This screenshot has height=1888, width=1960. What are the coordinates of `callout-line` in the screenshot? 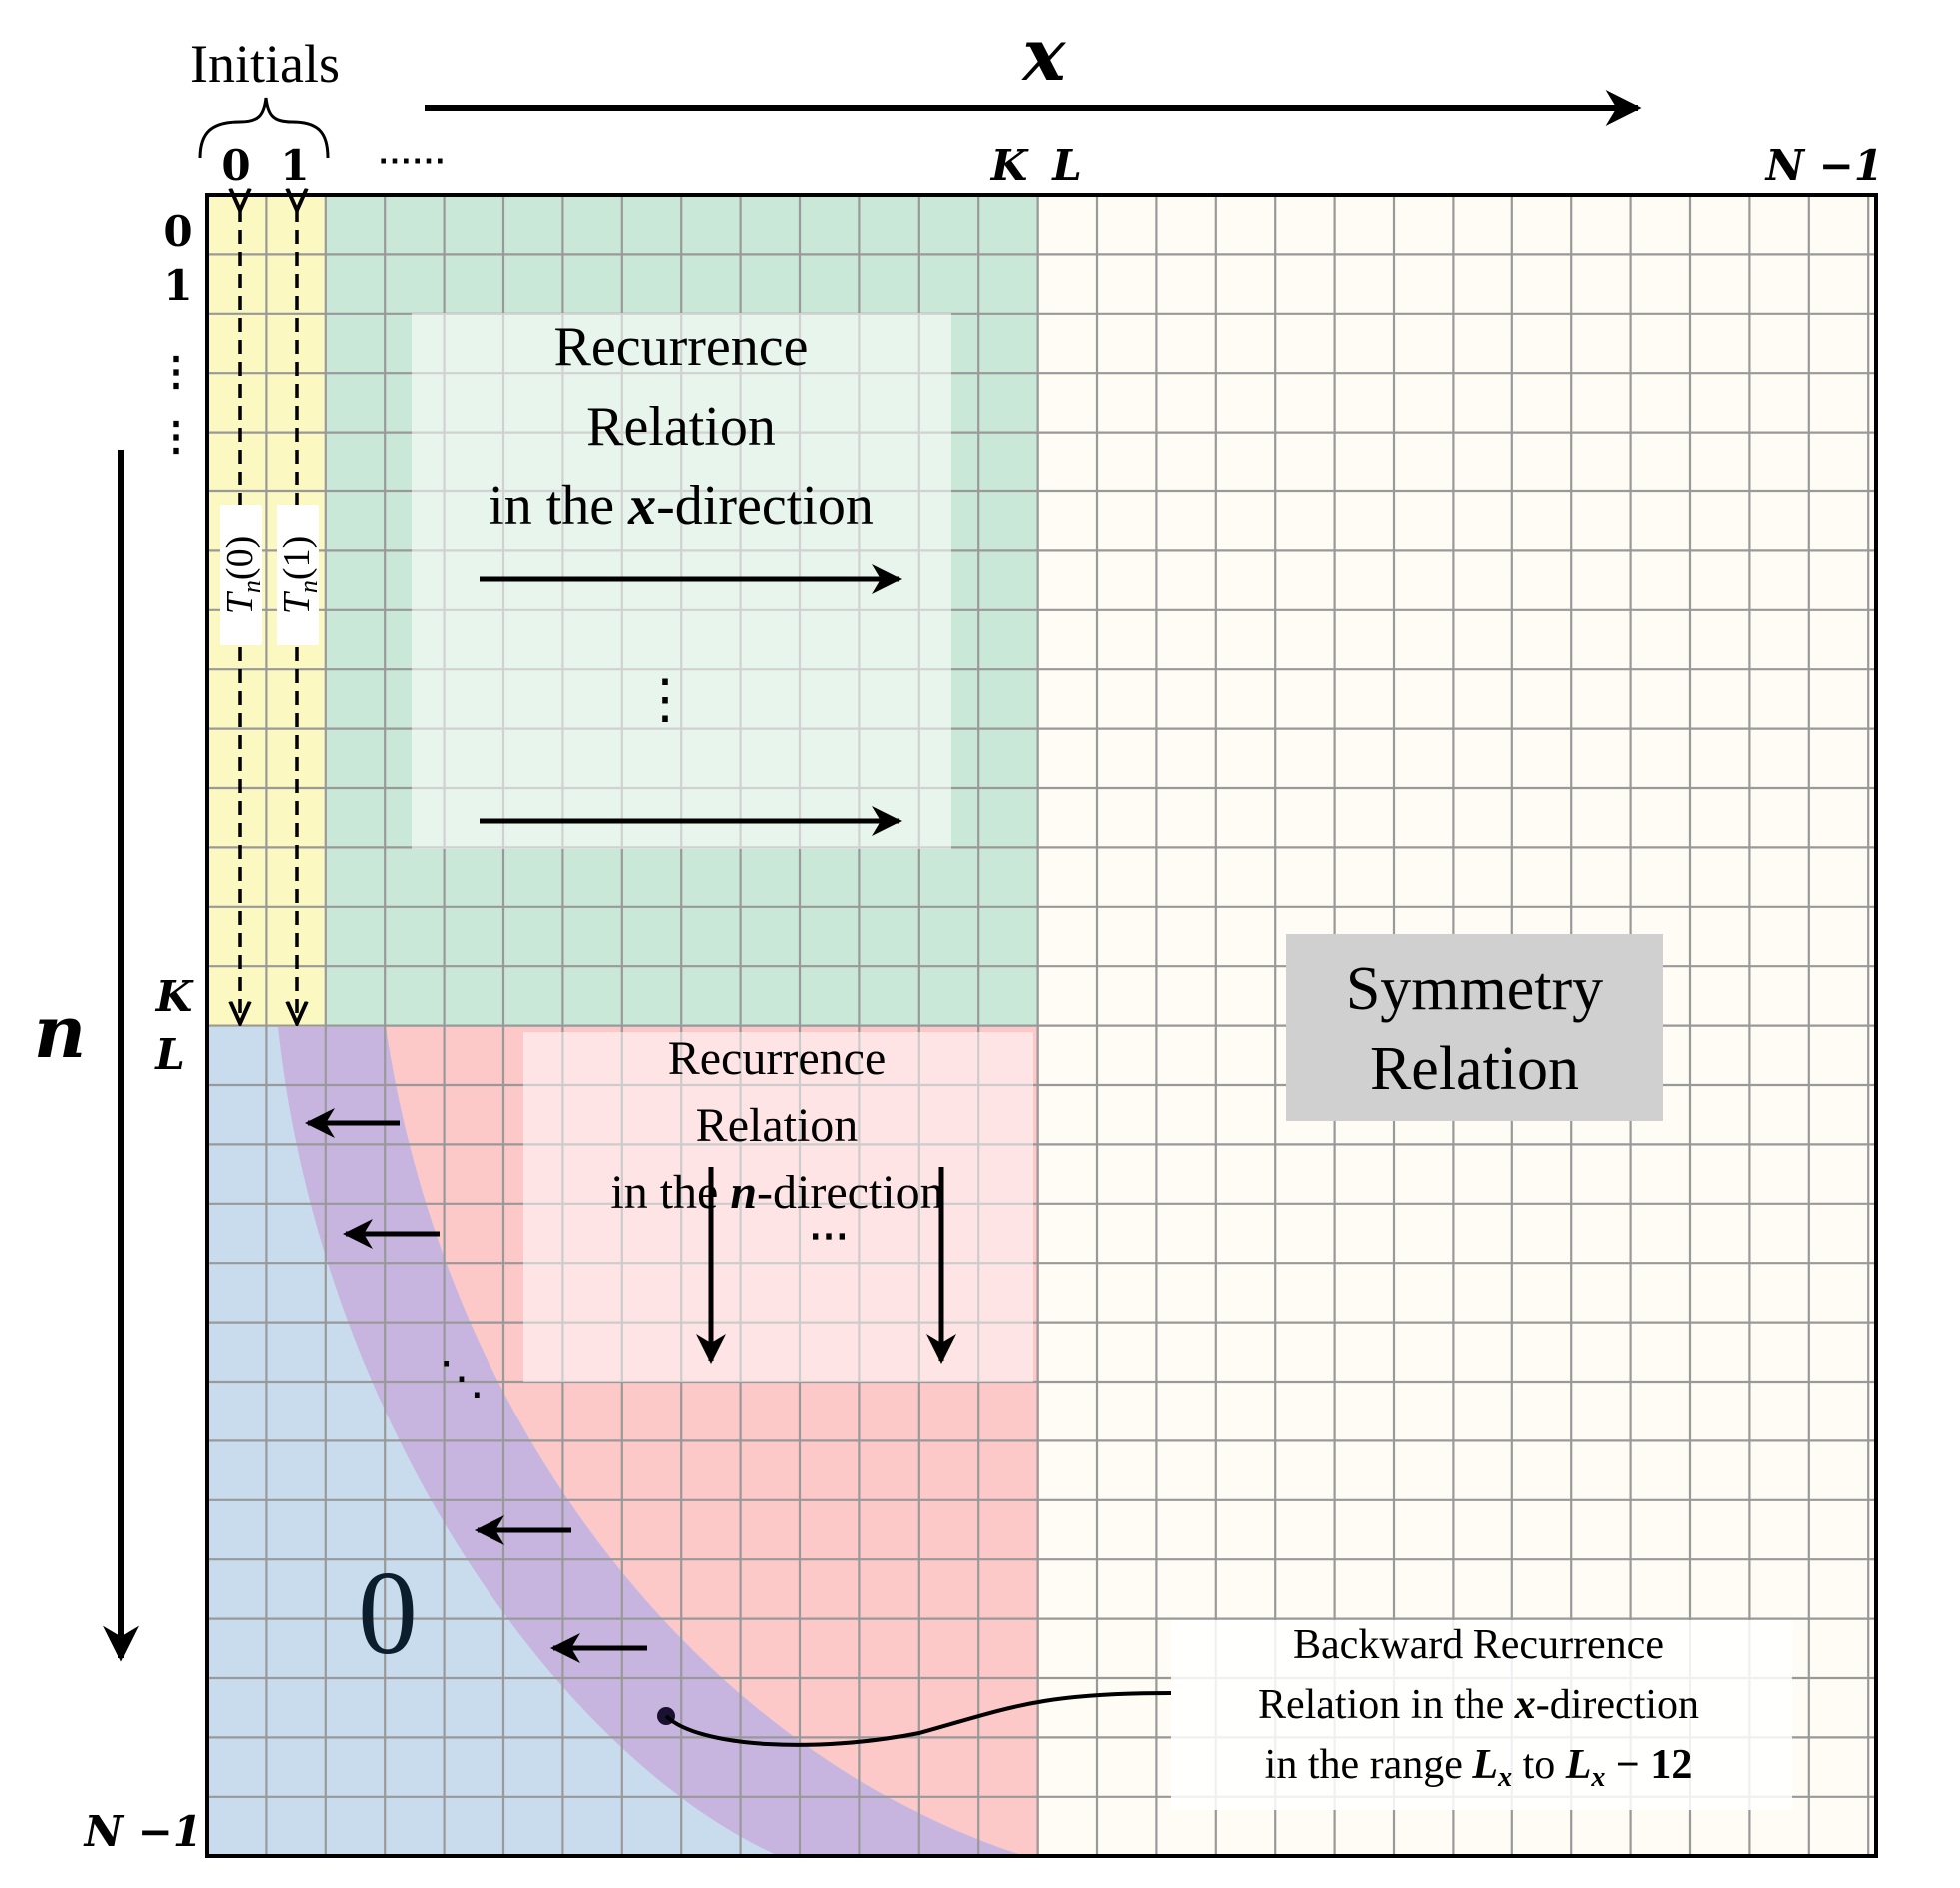 It's located at (918, 1719).